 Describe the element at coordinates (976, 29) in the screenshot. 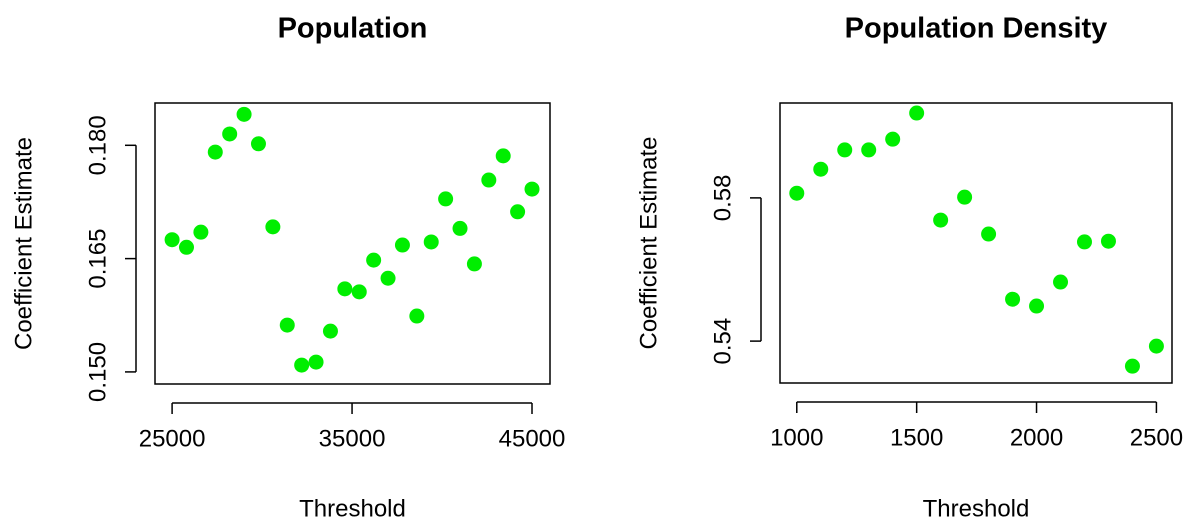

I see `chart-title: Population Density` at that location.